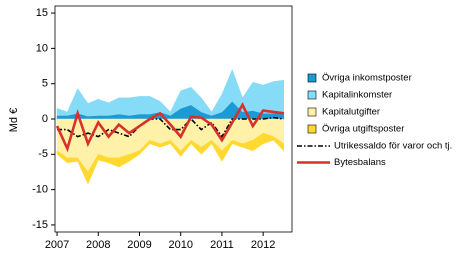 The width and height of the screenshot is (472, 268). What do you see at coordinates (14, 120) in the screenshot?
I see `y-axis-label: Md €` at bounding box center [14, 120].